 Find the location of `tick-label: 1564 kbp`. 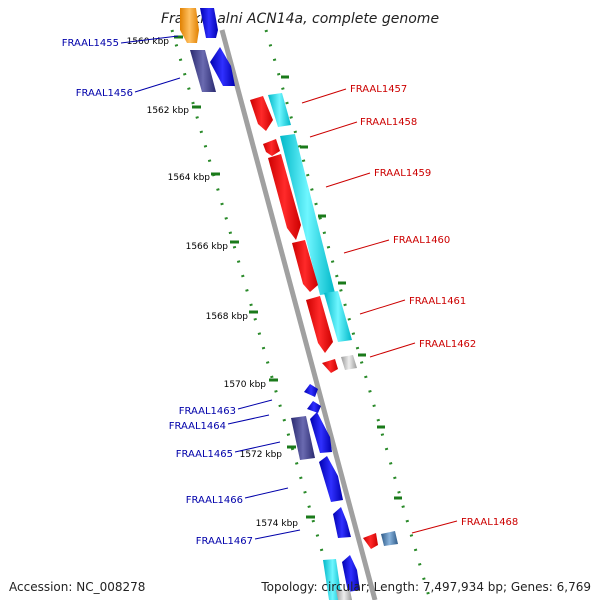

tick-label: 1564 kbp is located at coordinates (189, 178).